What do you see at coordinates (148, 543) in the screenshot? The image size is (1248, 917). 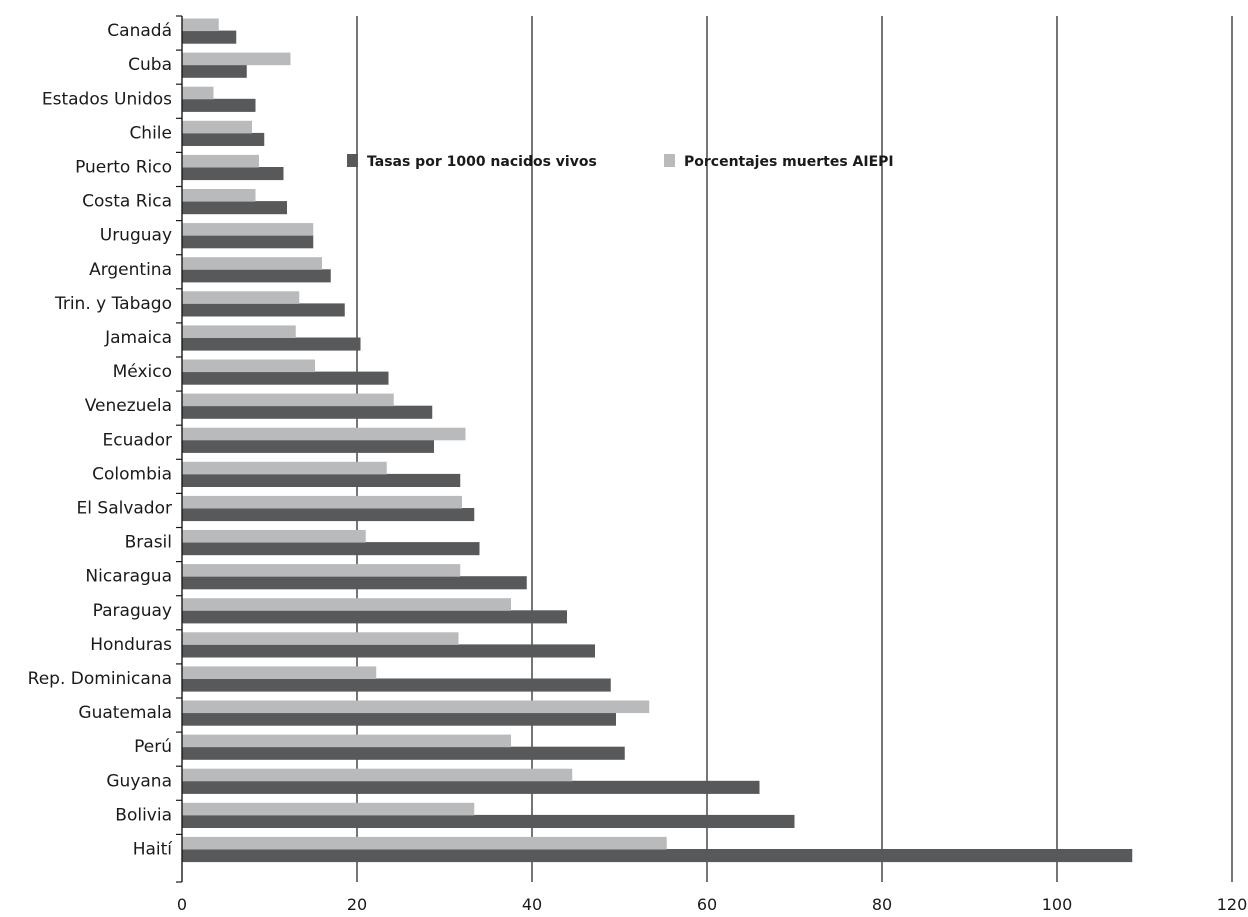 I see `category-label: Brasil` at bounding box center [148, 543].